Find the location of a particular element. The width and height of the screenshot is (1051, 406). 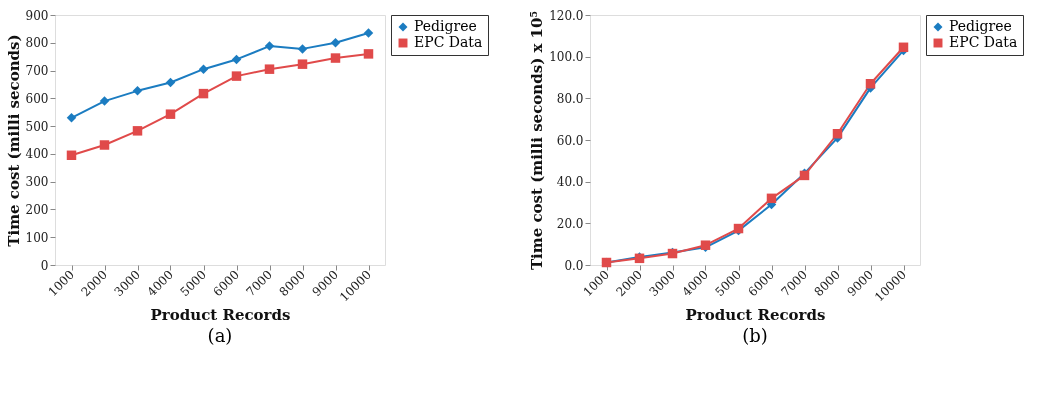

y-tick-label: 300 is located at coordinates (37, 182).